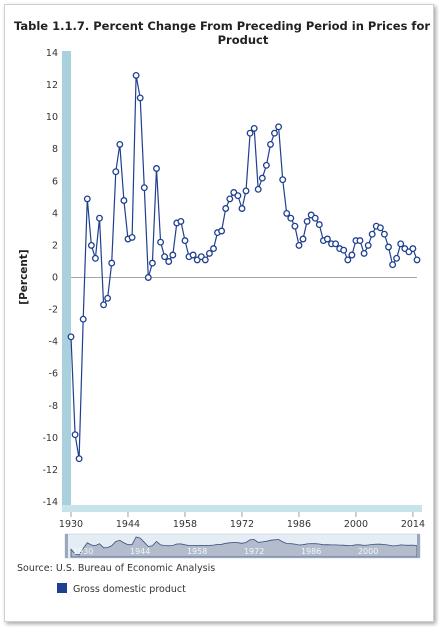  What do you see at coordinates (181, 221) in the screenshot?
I see `data-point-1957` at bounding box center [181, 221].